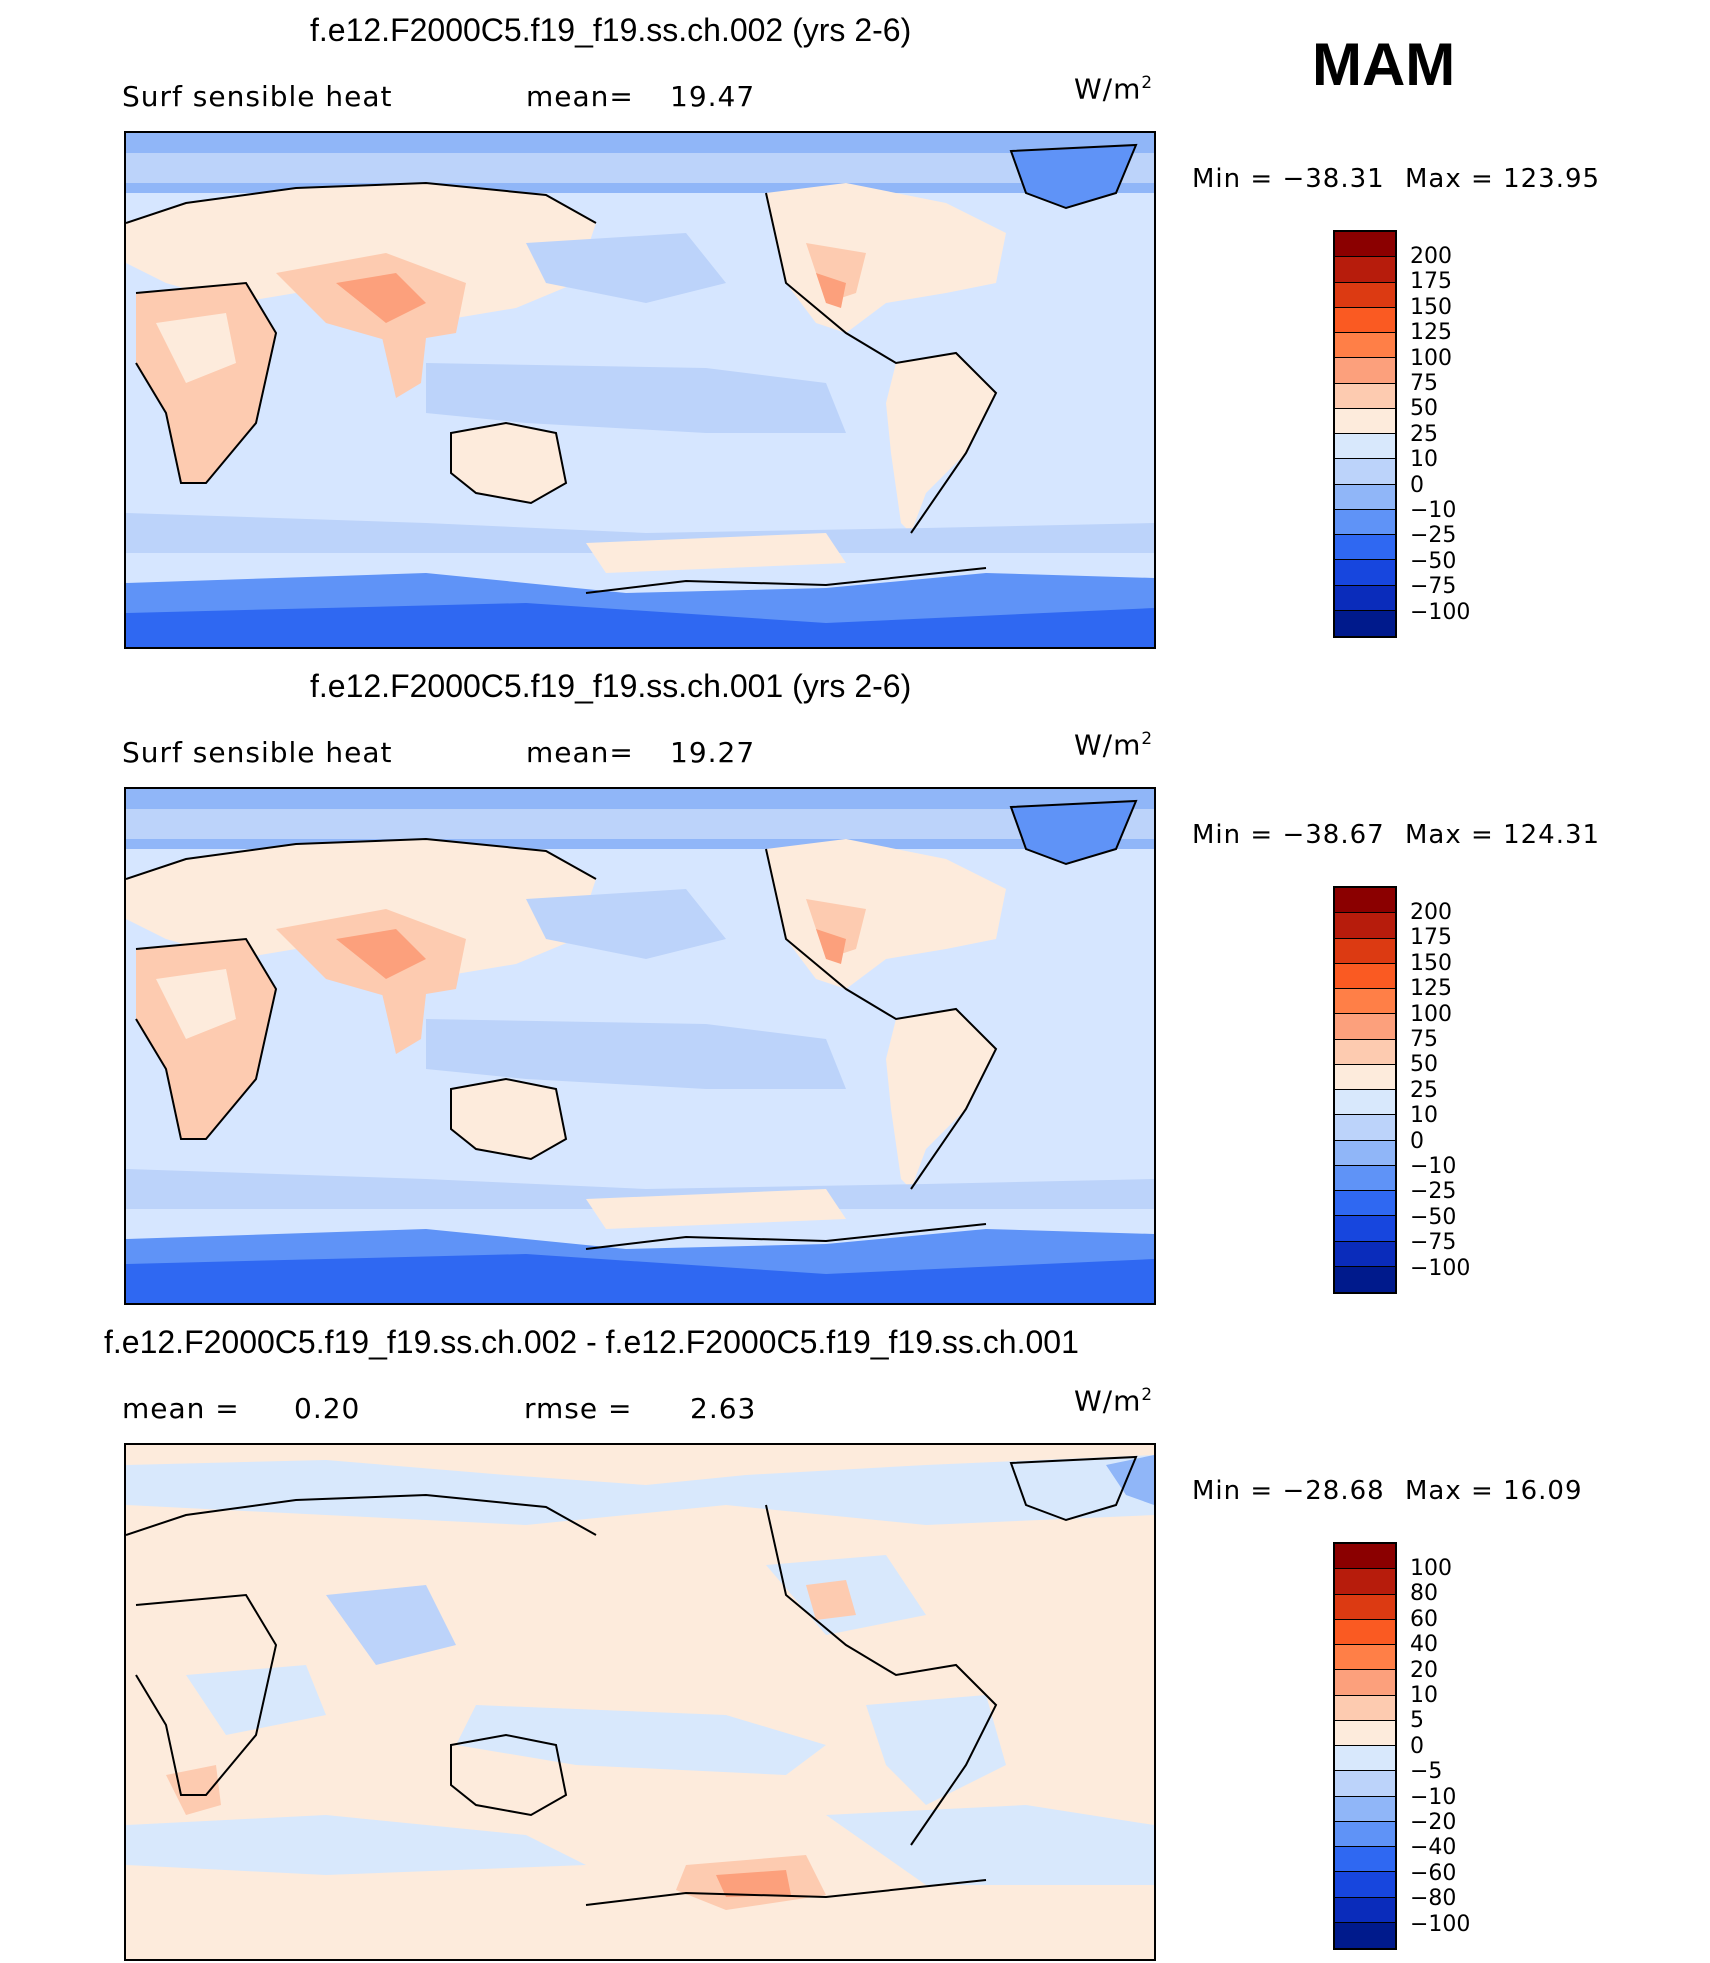 This screenshot has width=1710, height=1963. I want to click on panel-2-units: W/m2, so click(1114, 745).